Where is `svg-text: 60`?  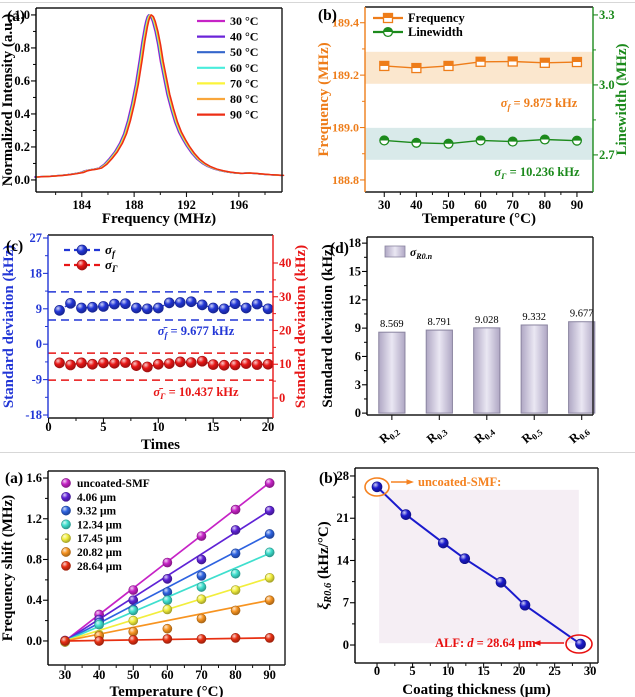
svg-text: 60 is located at coordinates (167, 675).